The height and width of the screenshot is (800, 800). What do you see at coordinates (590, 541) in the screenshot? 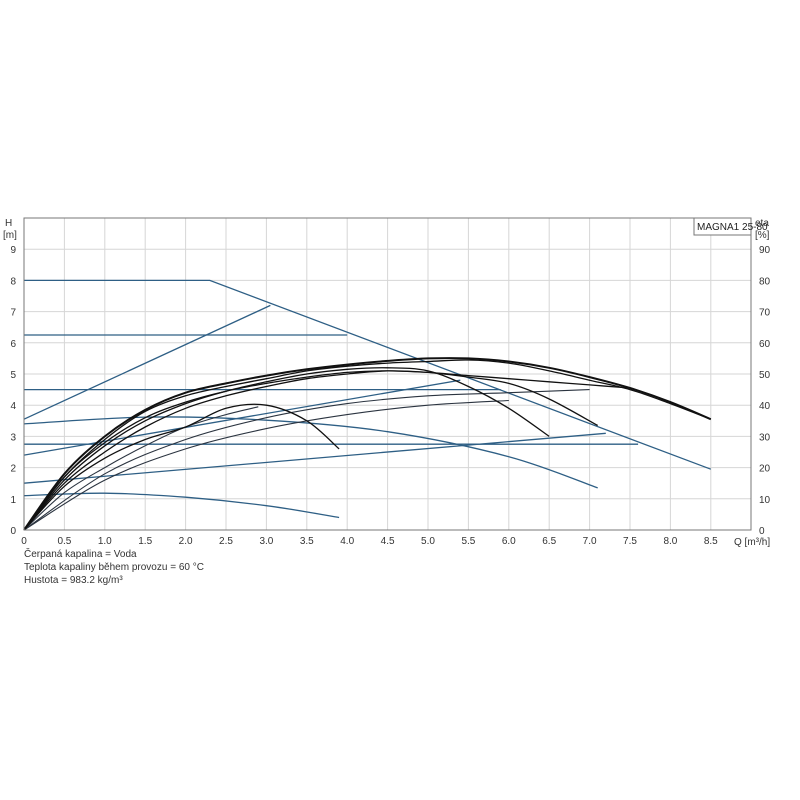
I see `x-tick-label: 7.0` at bounding box center [590, 541].